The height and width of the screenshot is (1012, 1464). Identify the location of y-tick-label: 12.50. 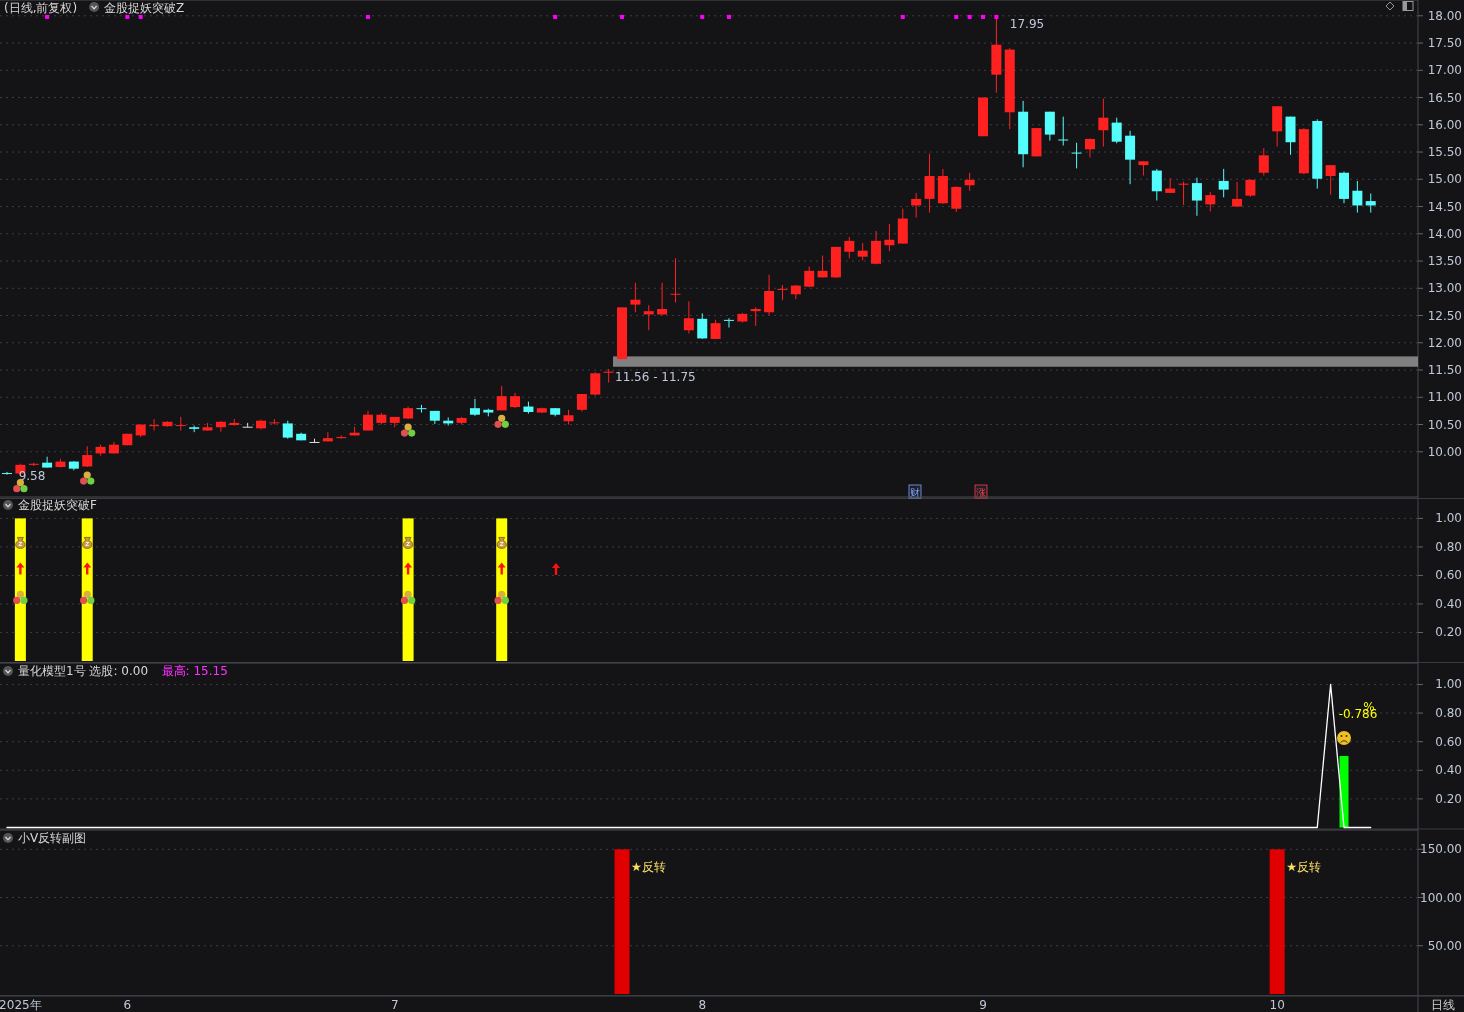
(1444, 315).